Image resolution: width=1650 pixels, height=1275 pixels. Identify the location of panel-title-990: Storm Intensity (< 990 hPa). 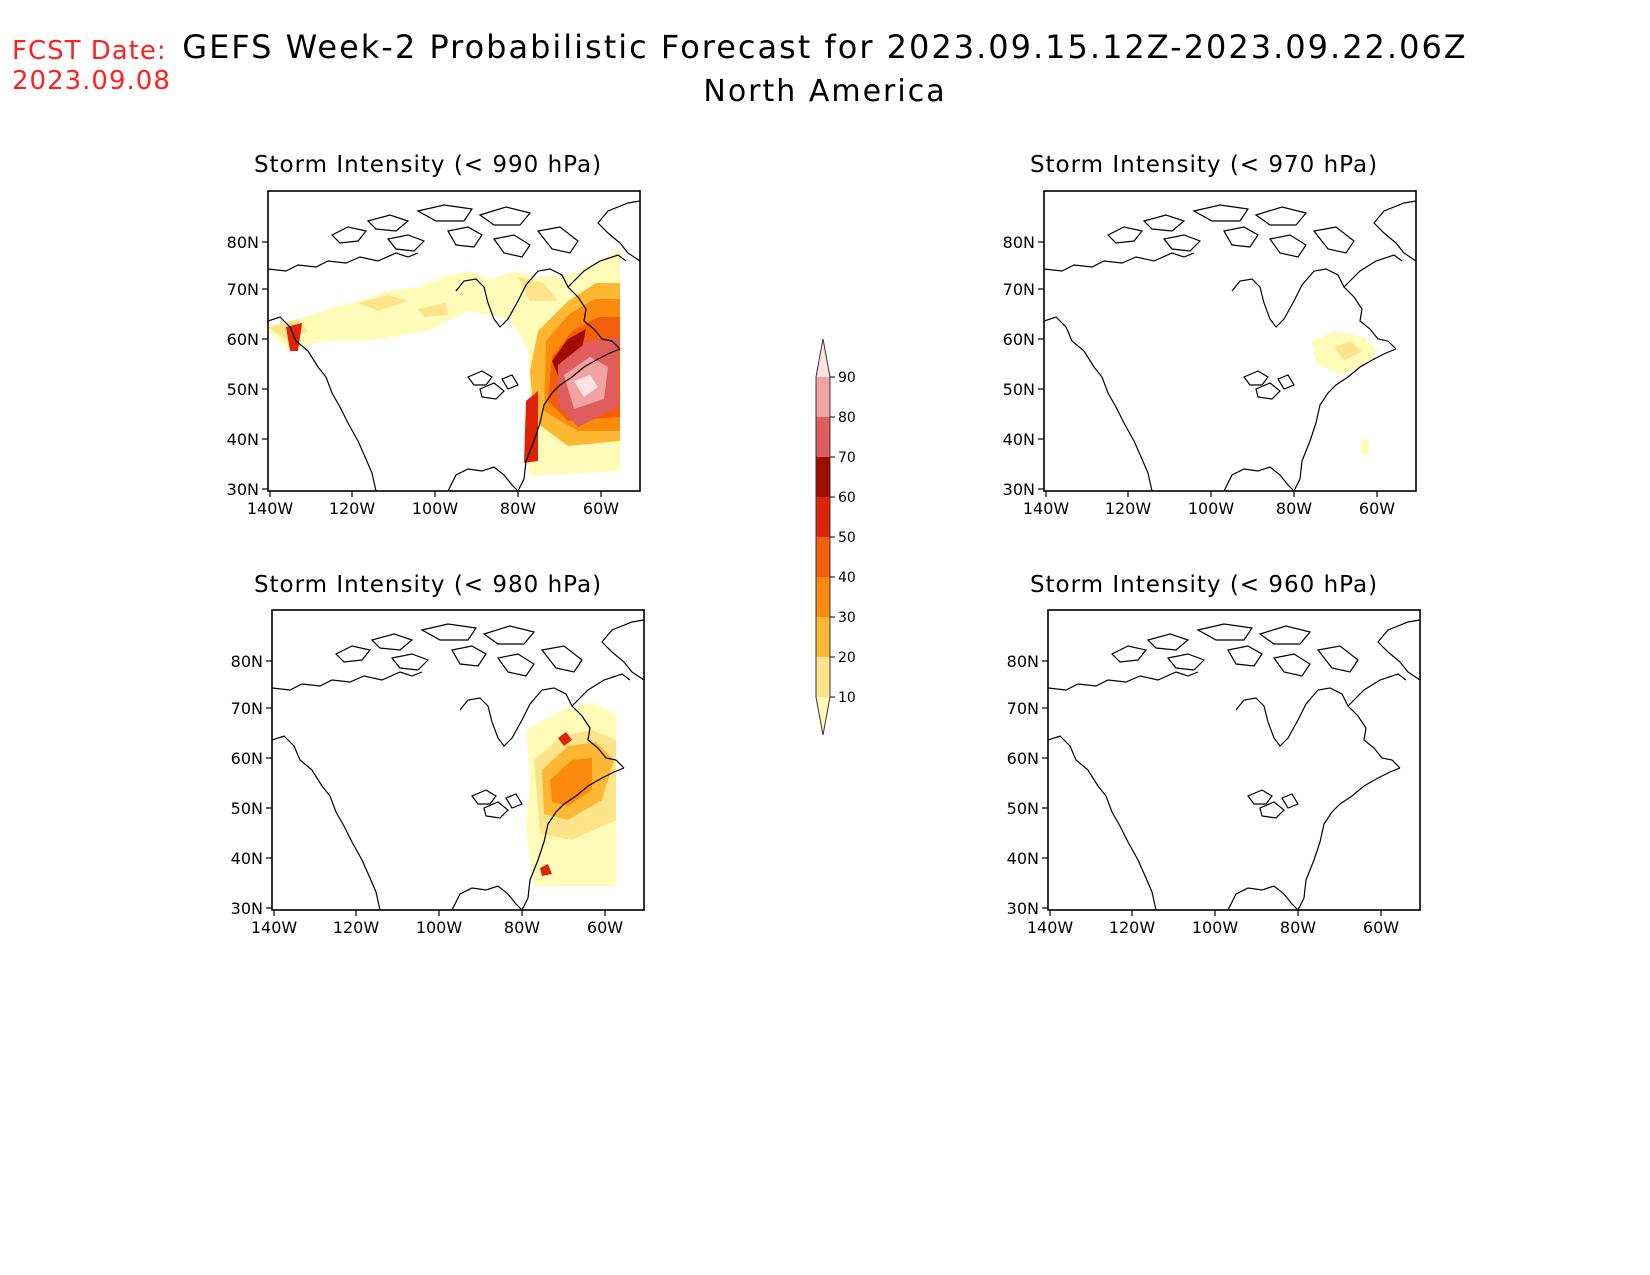
(428, 165).